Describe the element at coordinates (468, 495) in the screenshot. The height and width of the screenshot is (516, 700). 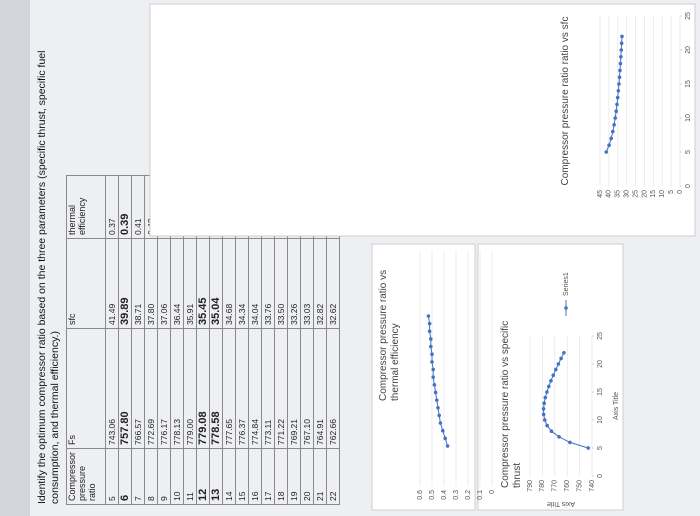
I see `y-tick-label: 0.2` at that location.